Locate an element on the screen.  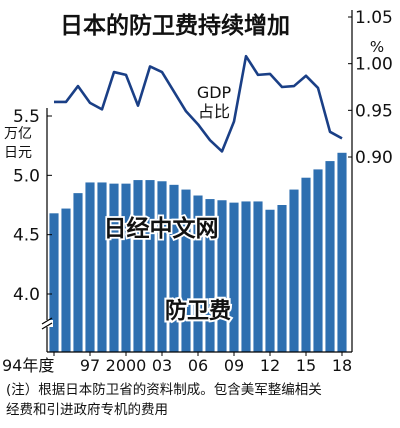
chart-title: 日本的防卫费持续增加 is located at coordinates (175, 25).